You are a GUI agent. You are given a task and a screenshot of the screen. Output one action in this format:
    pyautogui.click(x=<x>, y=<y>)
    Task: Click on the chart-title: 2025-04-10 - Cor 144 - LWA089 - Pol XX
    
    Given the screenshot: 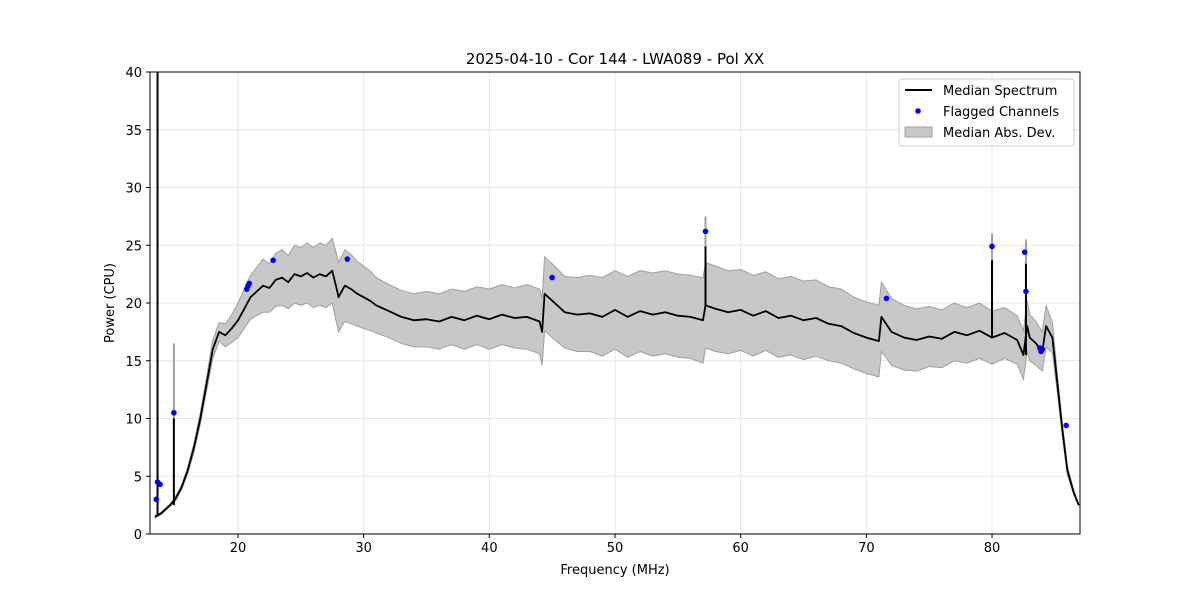 What is the action you would take?
    pyautogui.click(x=615, y=59)
    